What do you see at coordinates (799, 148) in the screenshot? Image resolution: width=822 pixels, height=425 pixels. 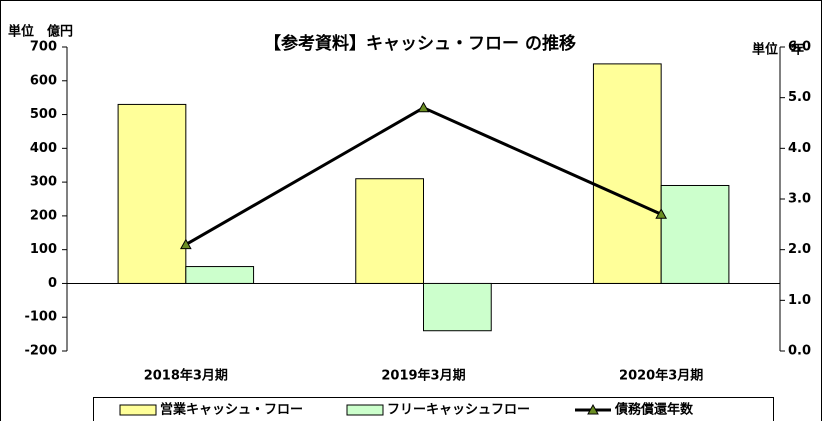 I see `y2-tick-label: 4.0` at bounding box center [799, 148].